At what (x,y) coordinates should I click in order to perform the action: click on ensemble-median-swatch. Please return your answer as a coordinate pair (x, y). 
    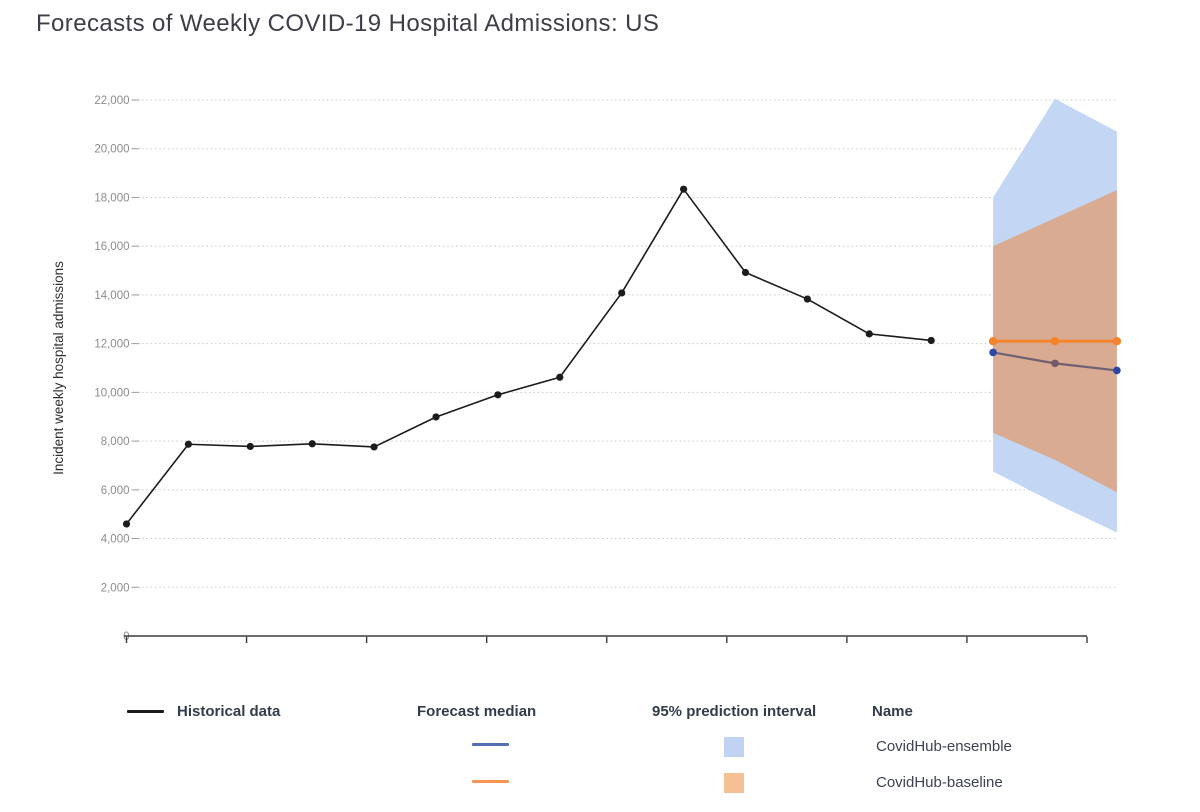
    Looking at the image, I should click on (490, 744).